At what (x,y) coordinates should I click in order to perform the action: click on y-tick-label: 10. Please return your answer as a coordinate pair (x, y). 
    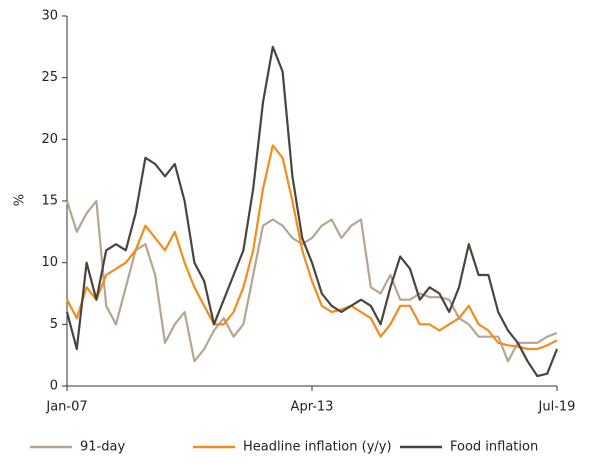
    Looking at the image, I should click on (49, 262).